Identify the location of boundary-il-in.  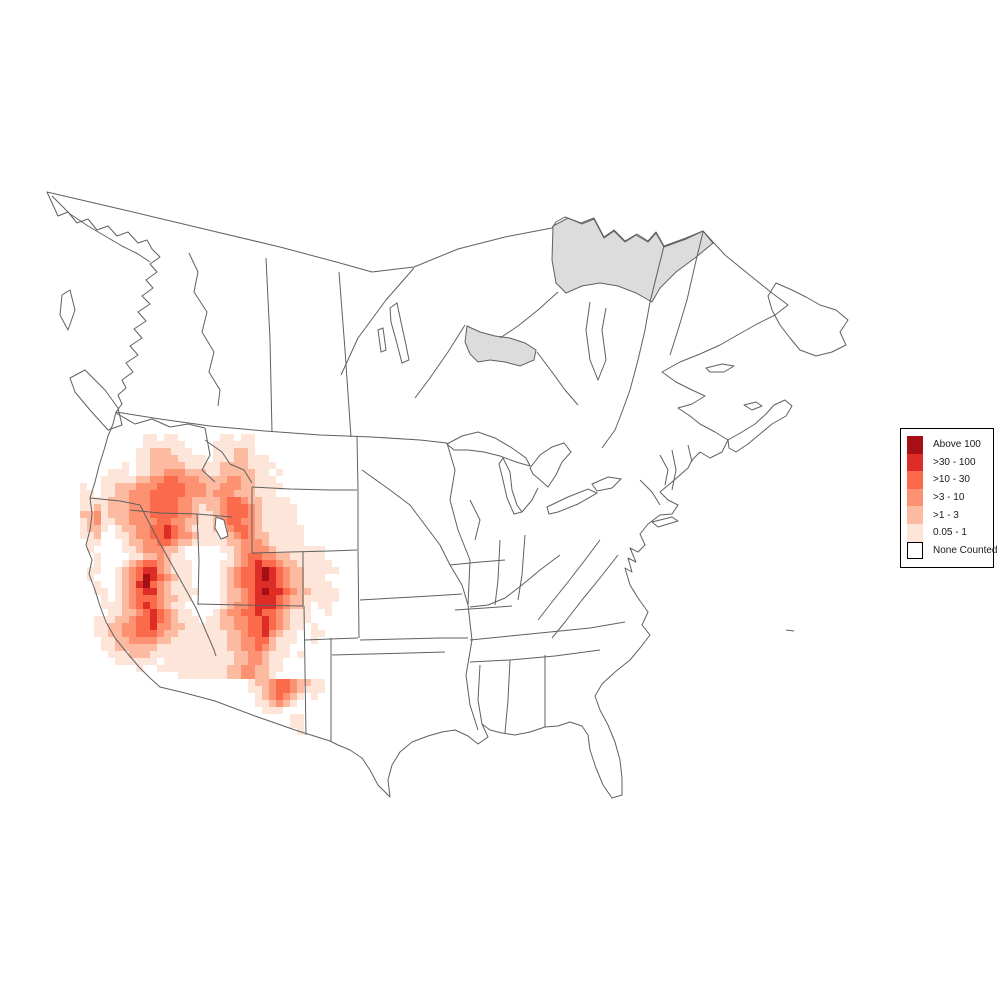
(497, 572).